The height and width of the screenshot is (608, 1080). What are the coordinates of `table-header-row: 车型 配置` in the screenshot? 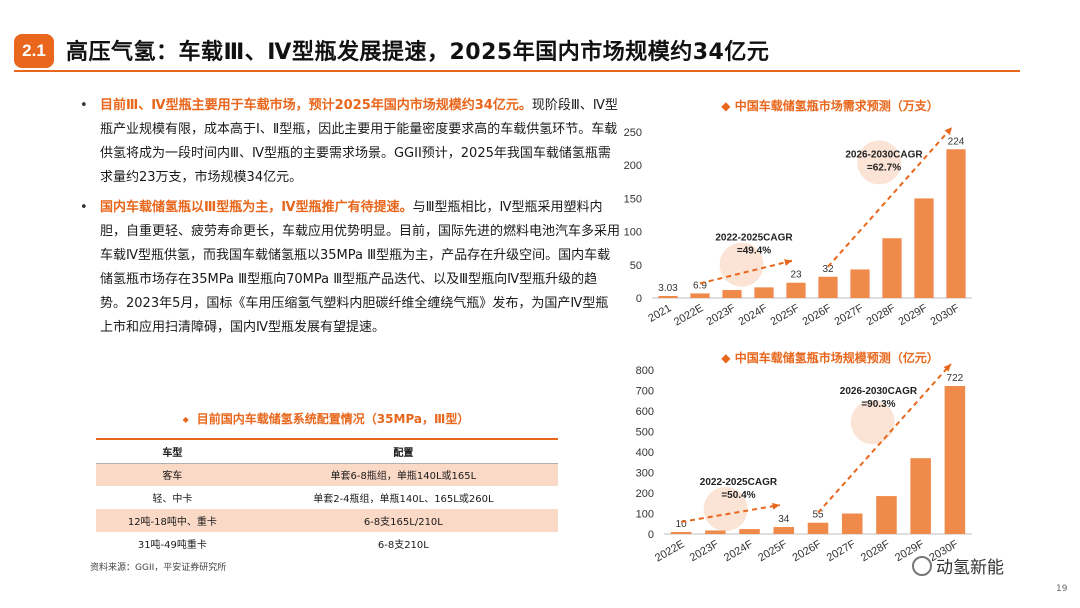 It's located at (327, 451).